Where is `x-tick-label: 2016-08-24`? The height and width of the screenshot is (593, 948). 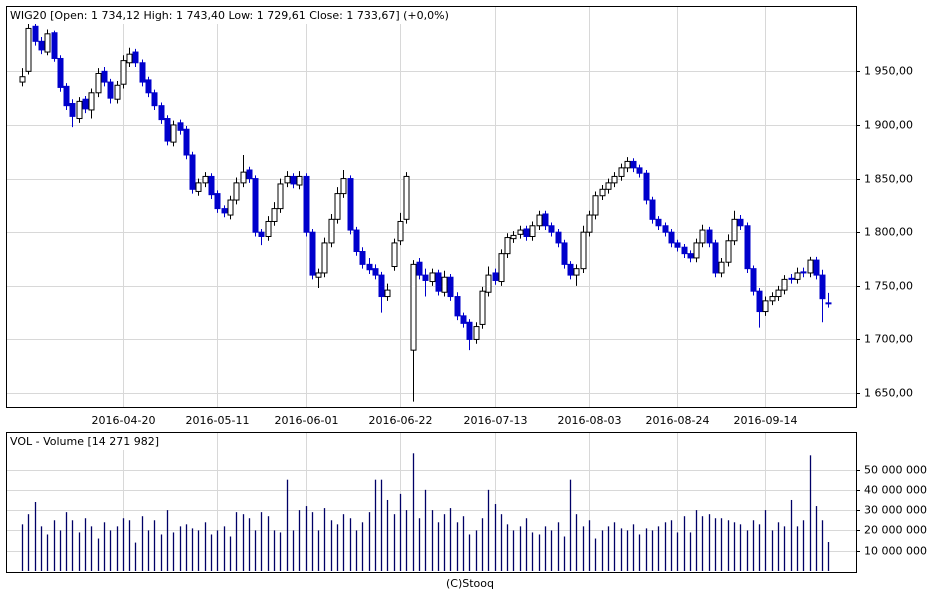 x-tick-label: 2016-08-24 is located at coordinates (678, 420).